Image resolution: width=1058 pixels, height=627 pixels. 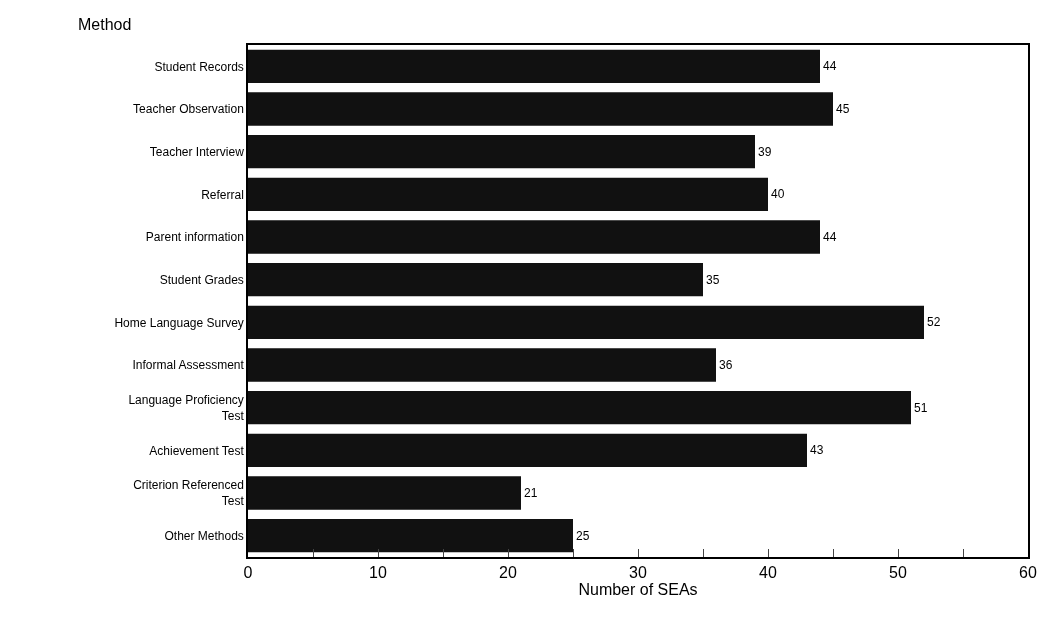 I want to click on y-tick-label: Informal Assessment, so click(x=188, y=365).